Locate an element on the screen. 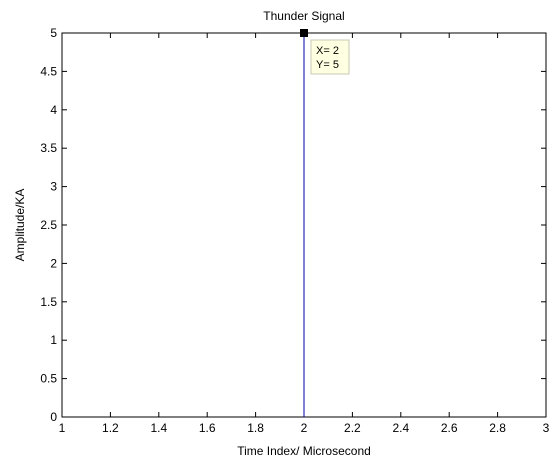  y-tick-label: 0.5 is located at coordinates (48, 379).